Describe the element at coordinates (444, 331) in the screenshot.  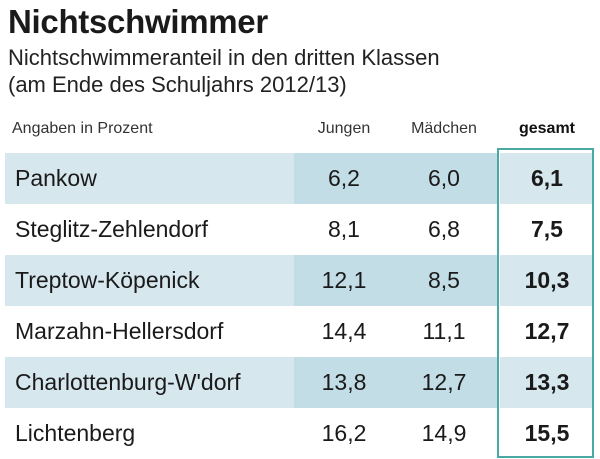
I see `value-girls: 11,1` at that location.